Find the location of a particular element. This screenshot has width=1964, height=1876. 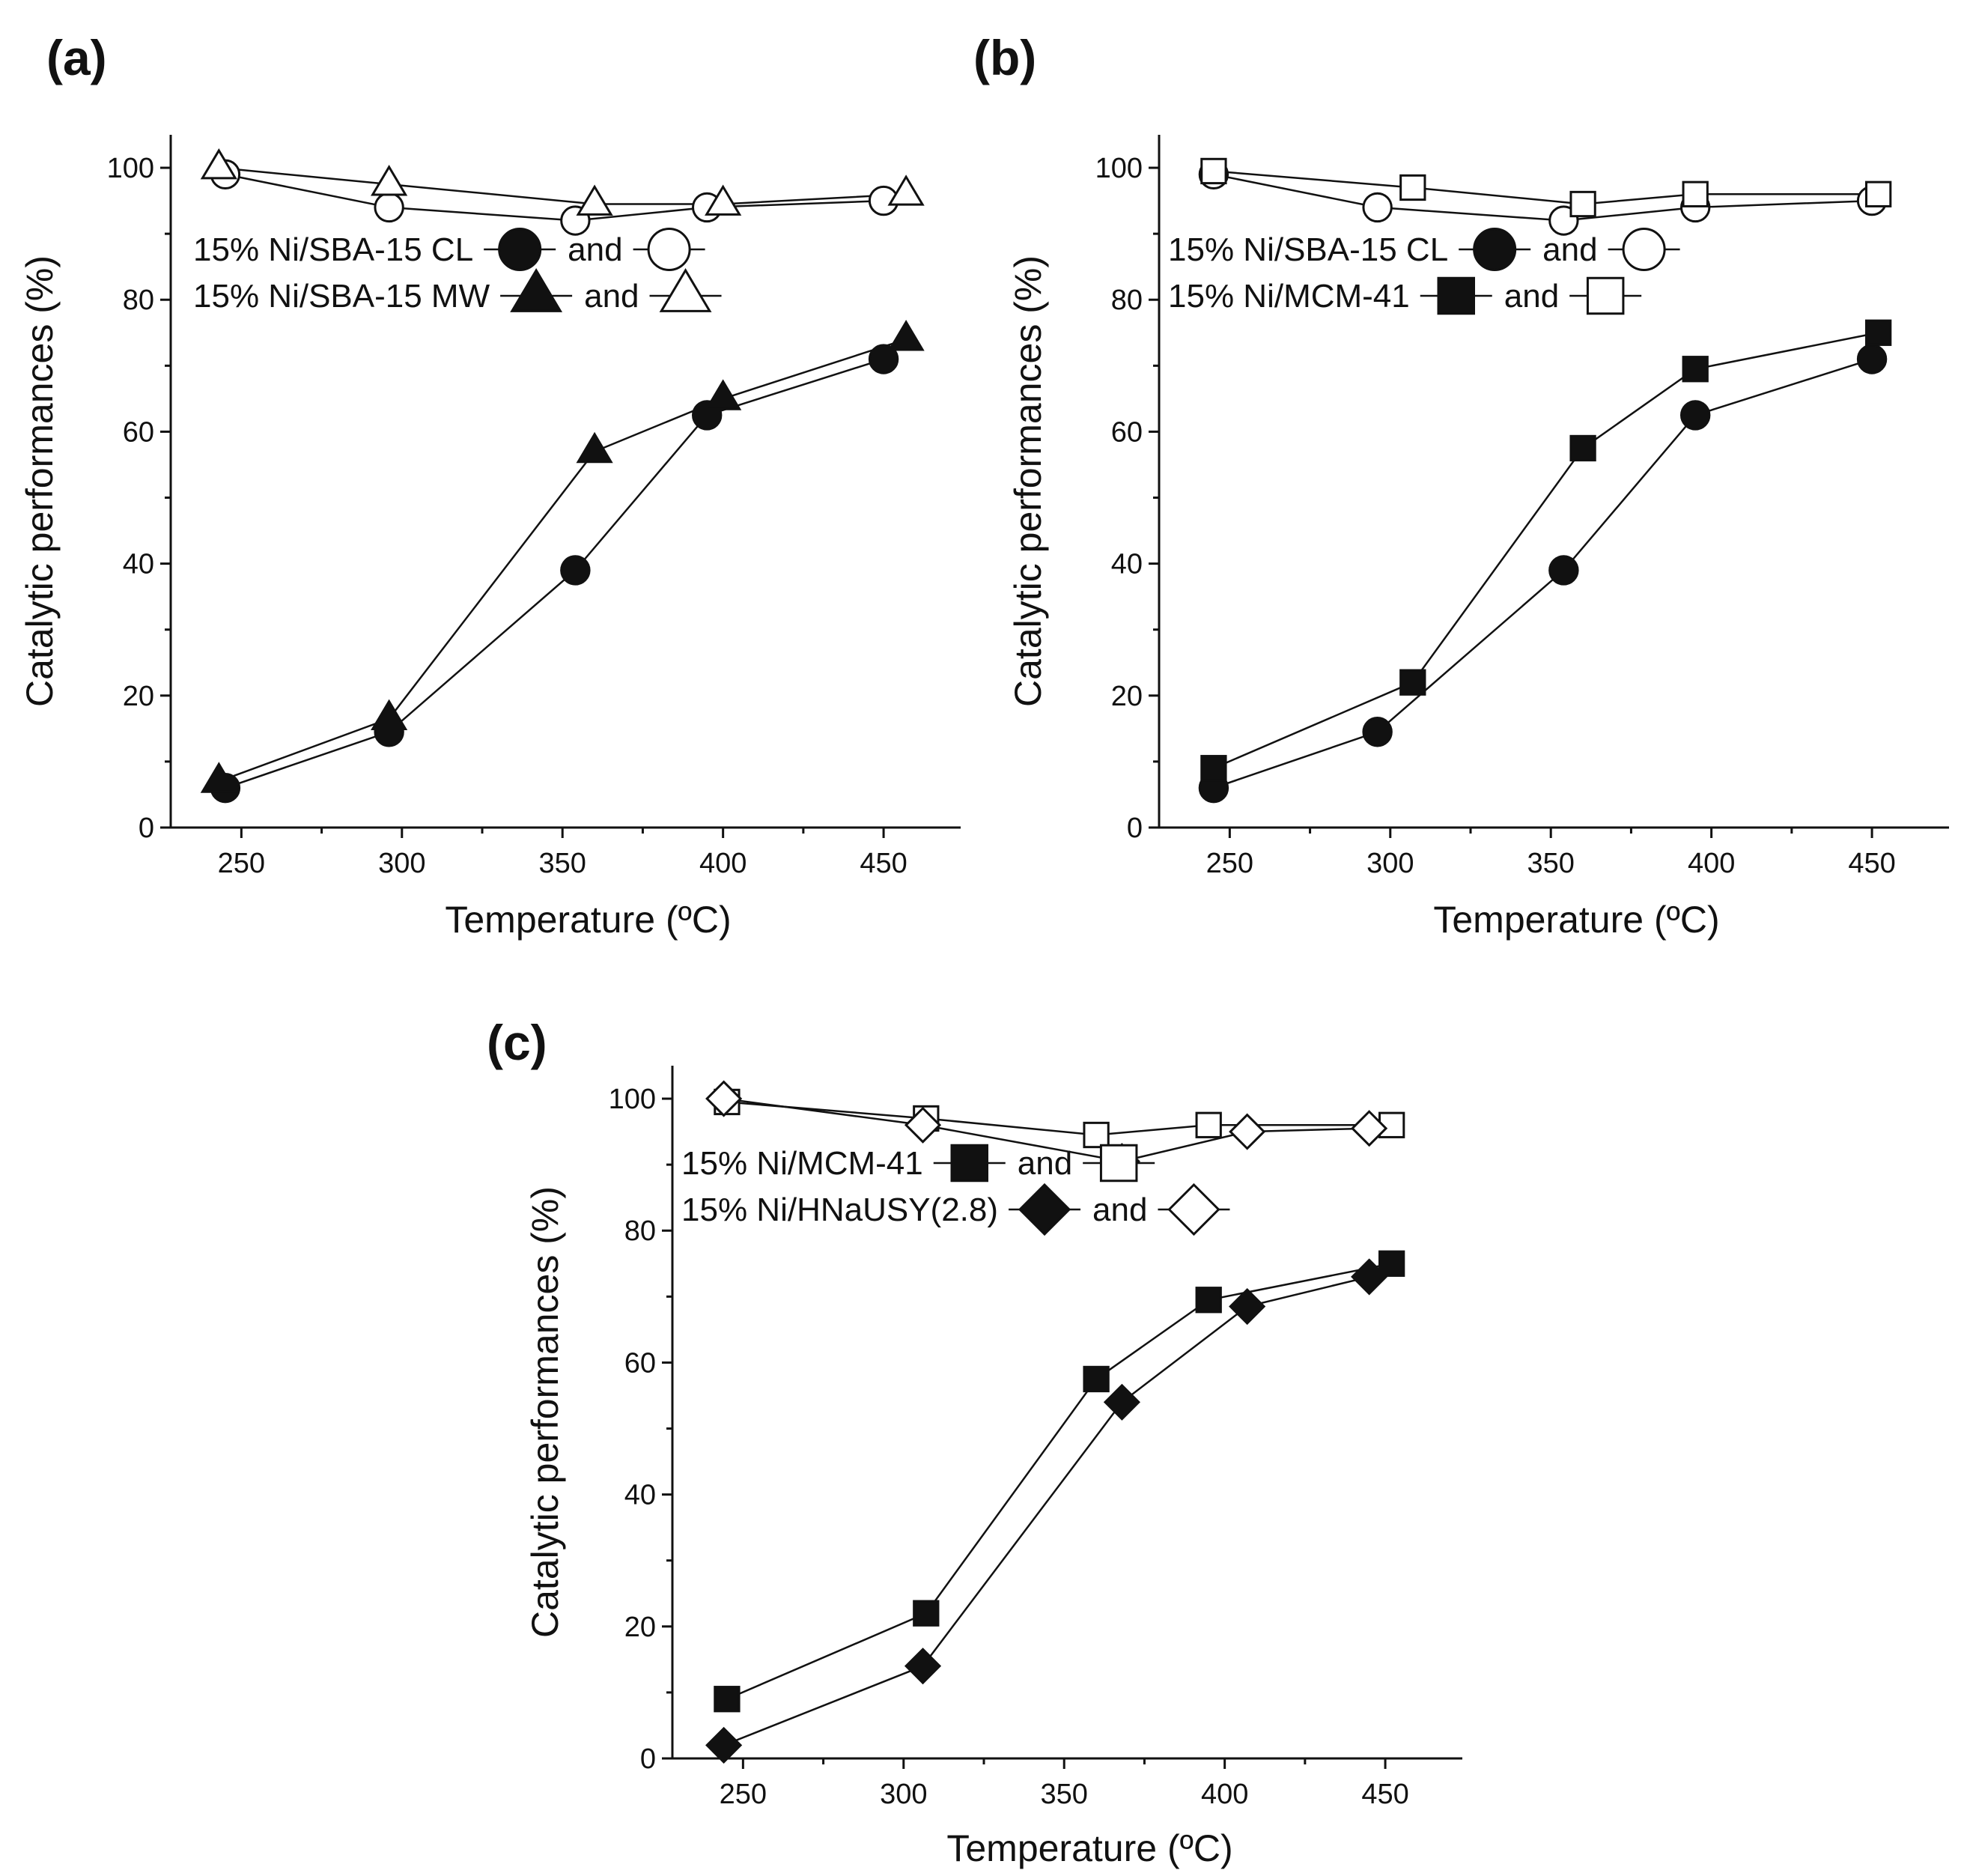

legend-entry: 15% Ni/HNaUSY(2.8) and is located at coordinates (956, 1209).